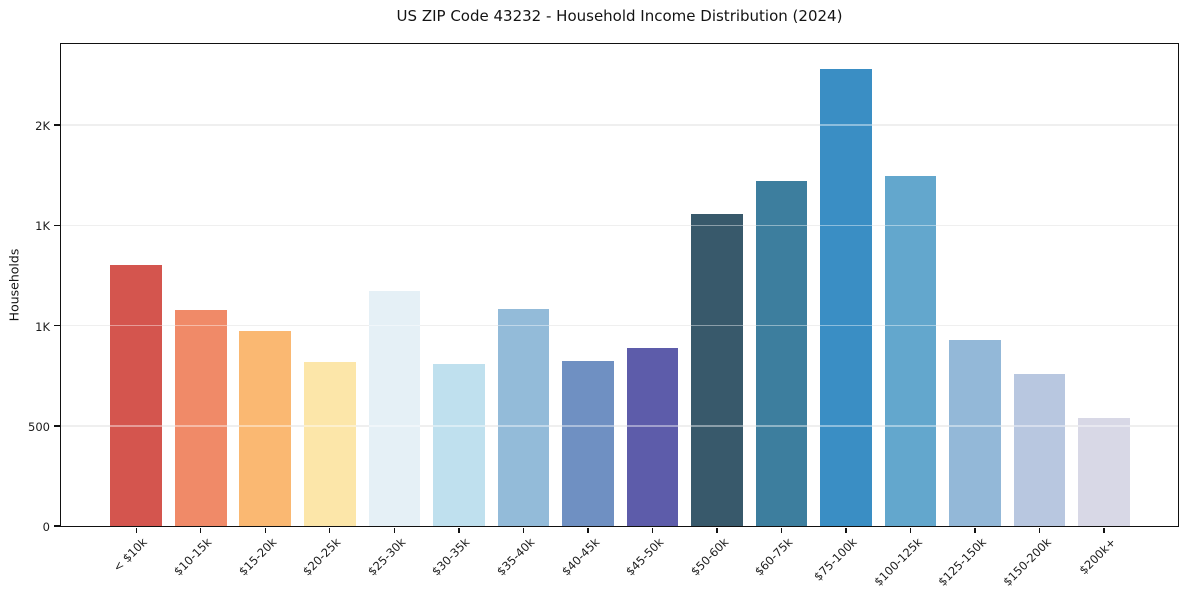 The height and width of the screenshot is (590, 1189). I want to click on x-tick-label: $30-35k, so click(451, 557).